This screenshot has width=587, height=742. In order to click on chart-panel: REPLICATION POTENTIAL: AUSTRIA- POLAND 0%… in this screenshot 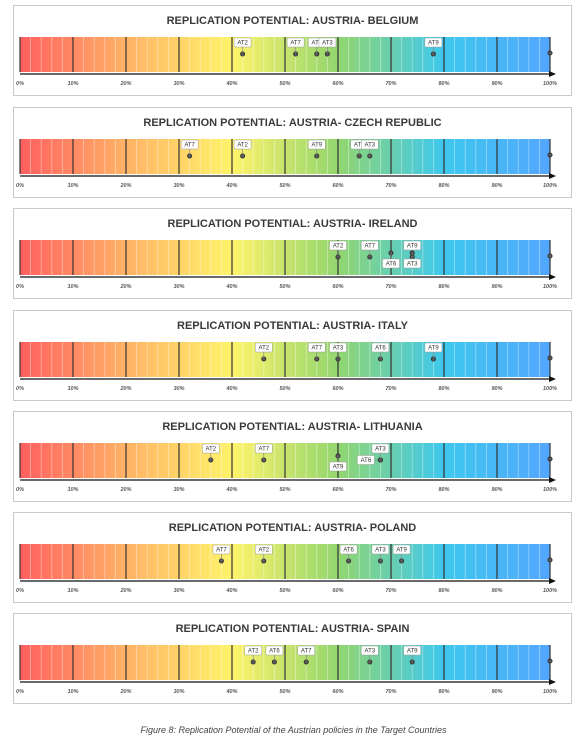, I will do `click(292, 557)`.